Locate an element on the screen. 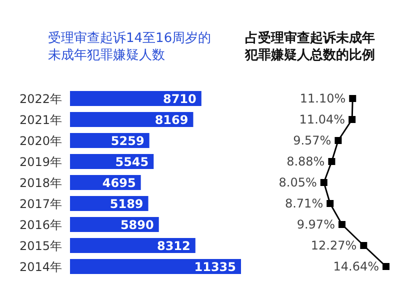 The height and width of the screenshot is (299, 400). chart-title: 受理审查起诉14至16周岁的未成年犯罪嫌疑人数 is located at coordinates (130, 47).